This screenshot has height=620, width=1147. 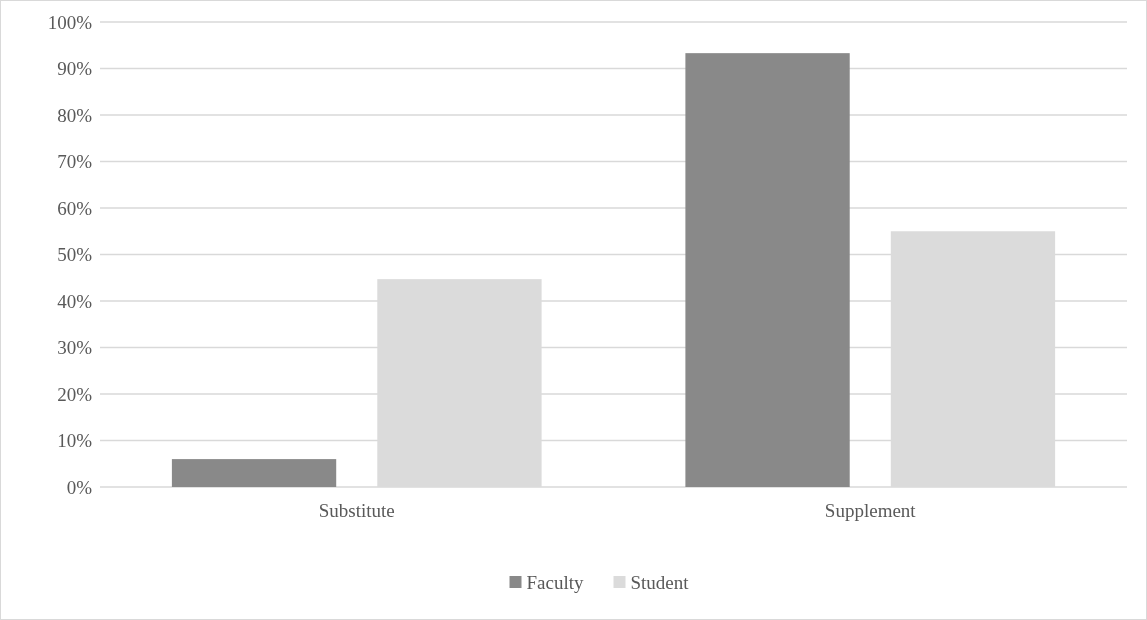 I want to click on y-tick-label: 100%, so click(x=70, y=22).